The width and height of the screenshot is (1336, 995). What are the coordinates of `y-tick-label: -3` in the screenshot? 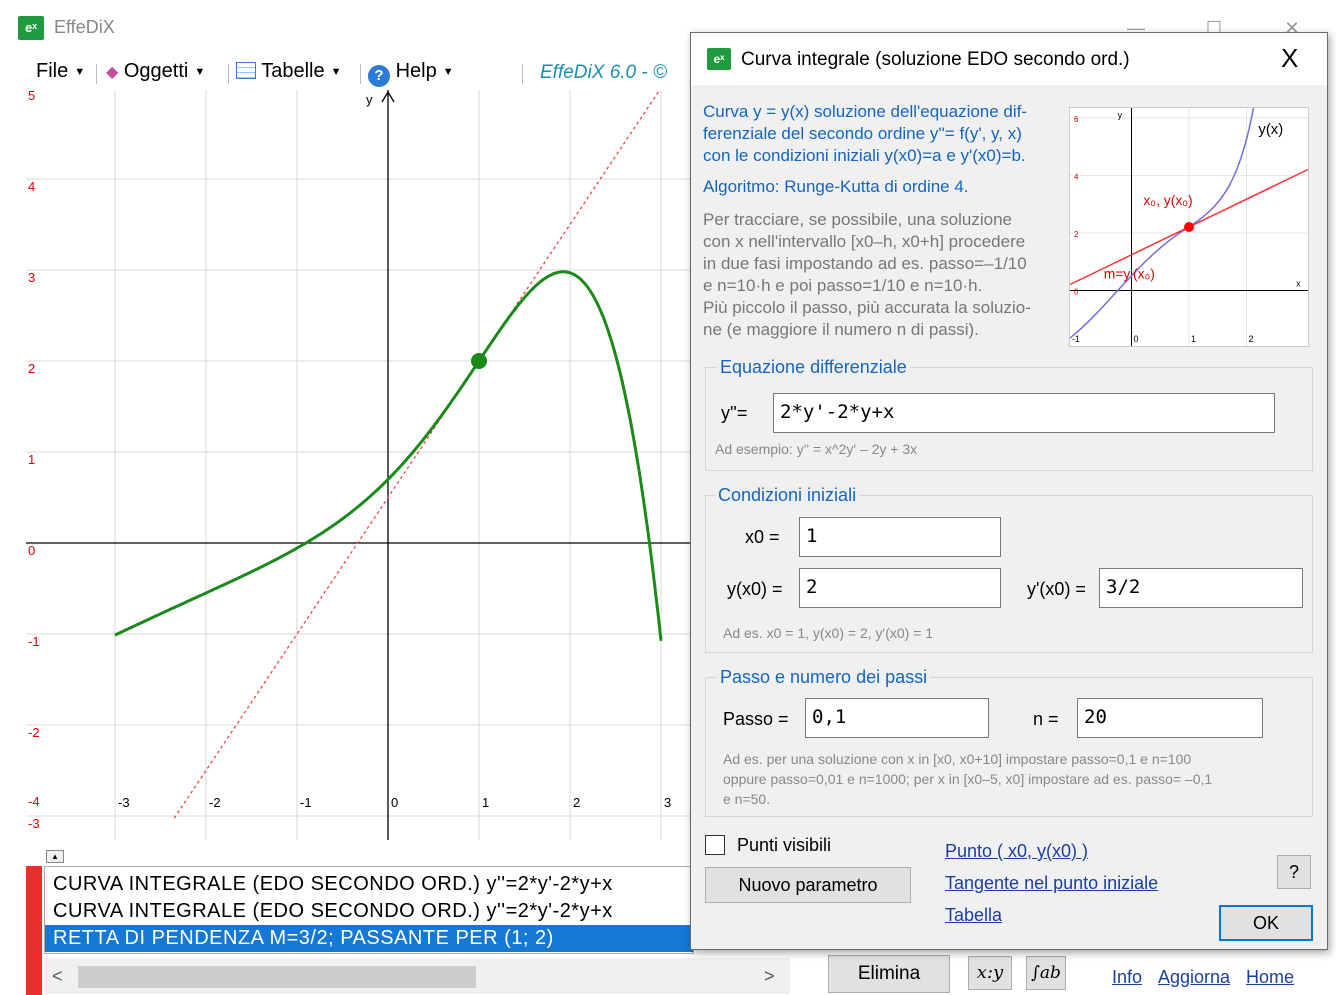 It's located at (34, 823).